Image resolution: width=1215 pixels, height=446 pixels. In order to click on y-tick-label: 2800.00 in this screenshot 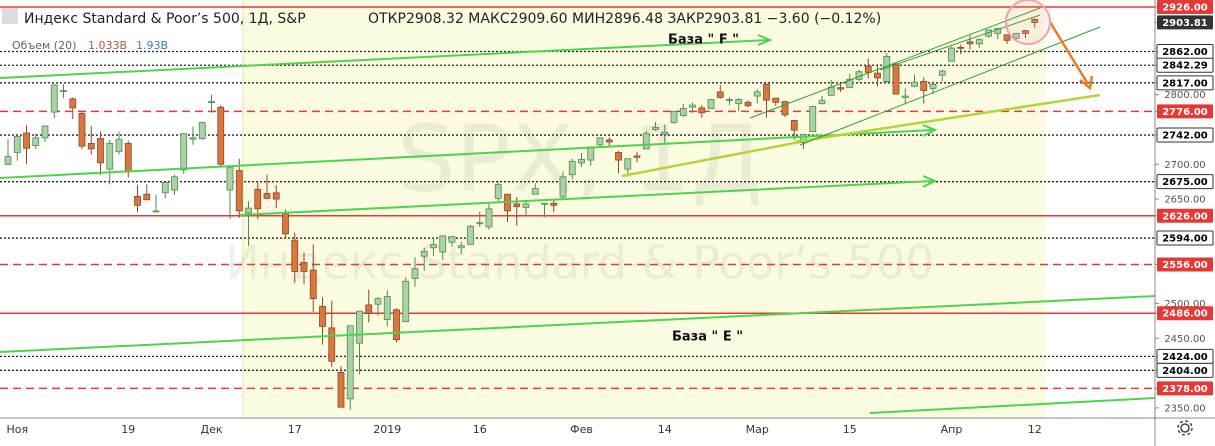, I will do `click(1184, 95)`.